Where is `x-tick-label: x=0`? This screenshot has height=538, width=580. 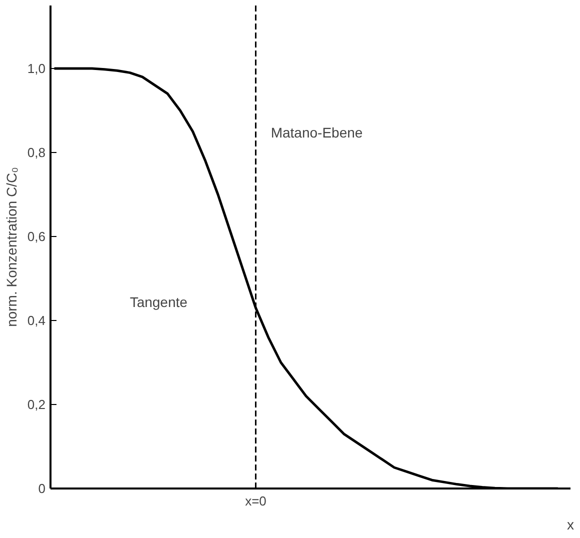 x-tick-label: x=0 is located at coordinates (255, 501).